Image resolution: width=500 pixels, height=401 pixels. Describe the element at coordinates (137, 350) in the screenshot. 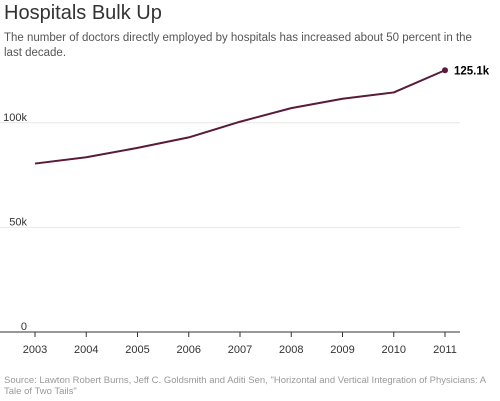

I see `x-tick-label: 2005` at that location.